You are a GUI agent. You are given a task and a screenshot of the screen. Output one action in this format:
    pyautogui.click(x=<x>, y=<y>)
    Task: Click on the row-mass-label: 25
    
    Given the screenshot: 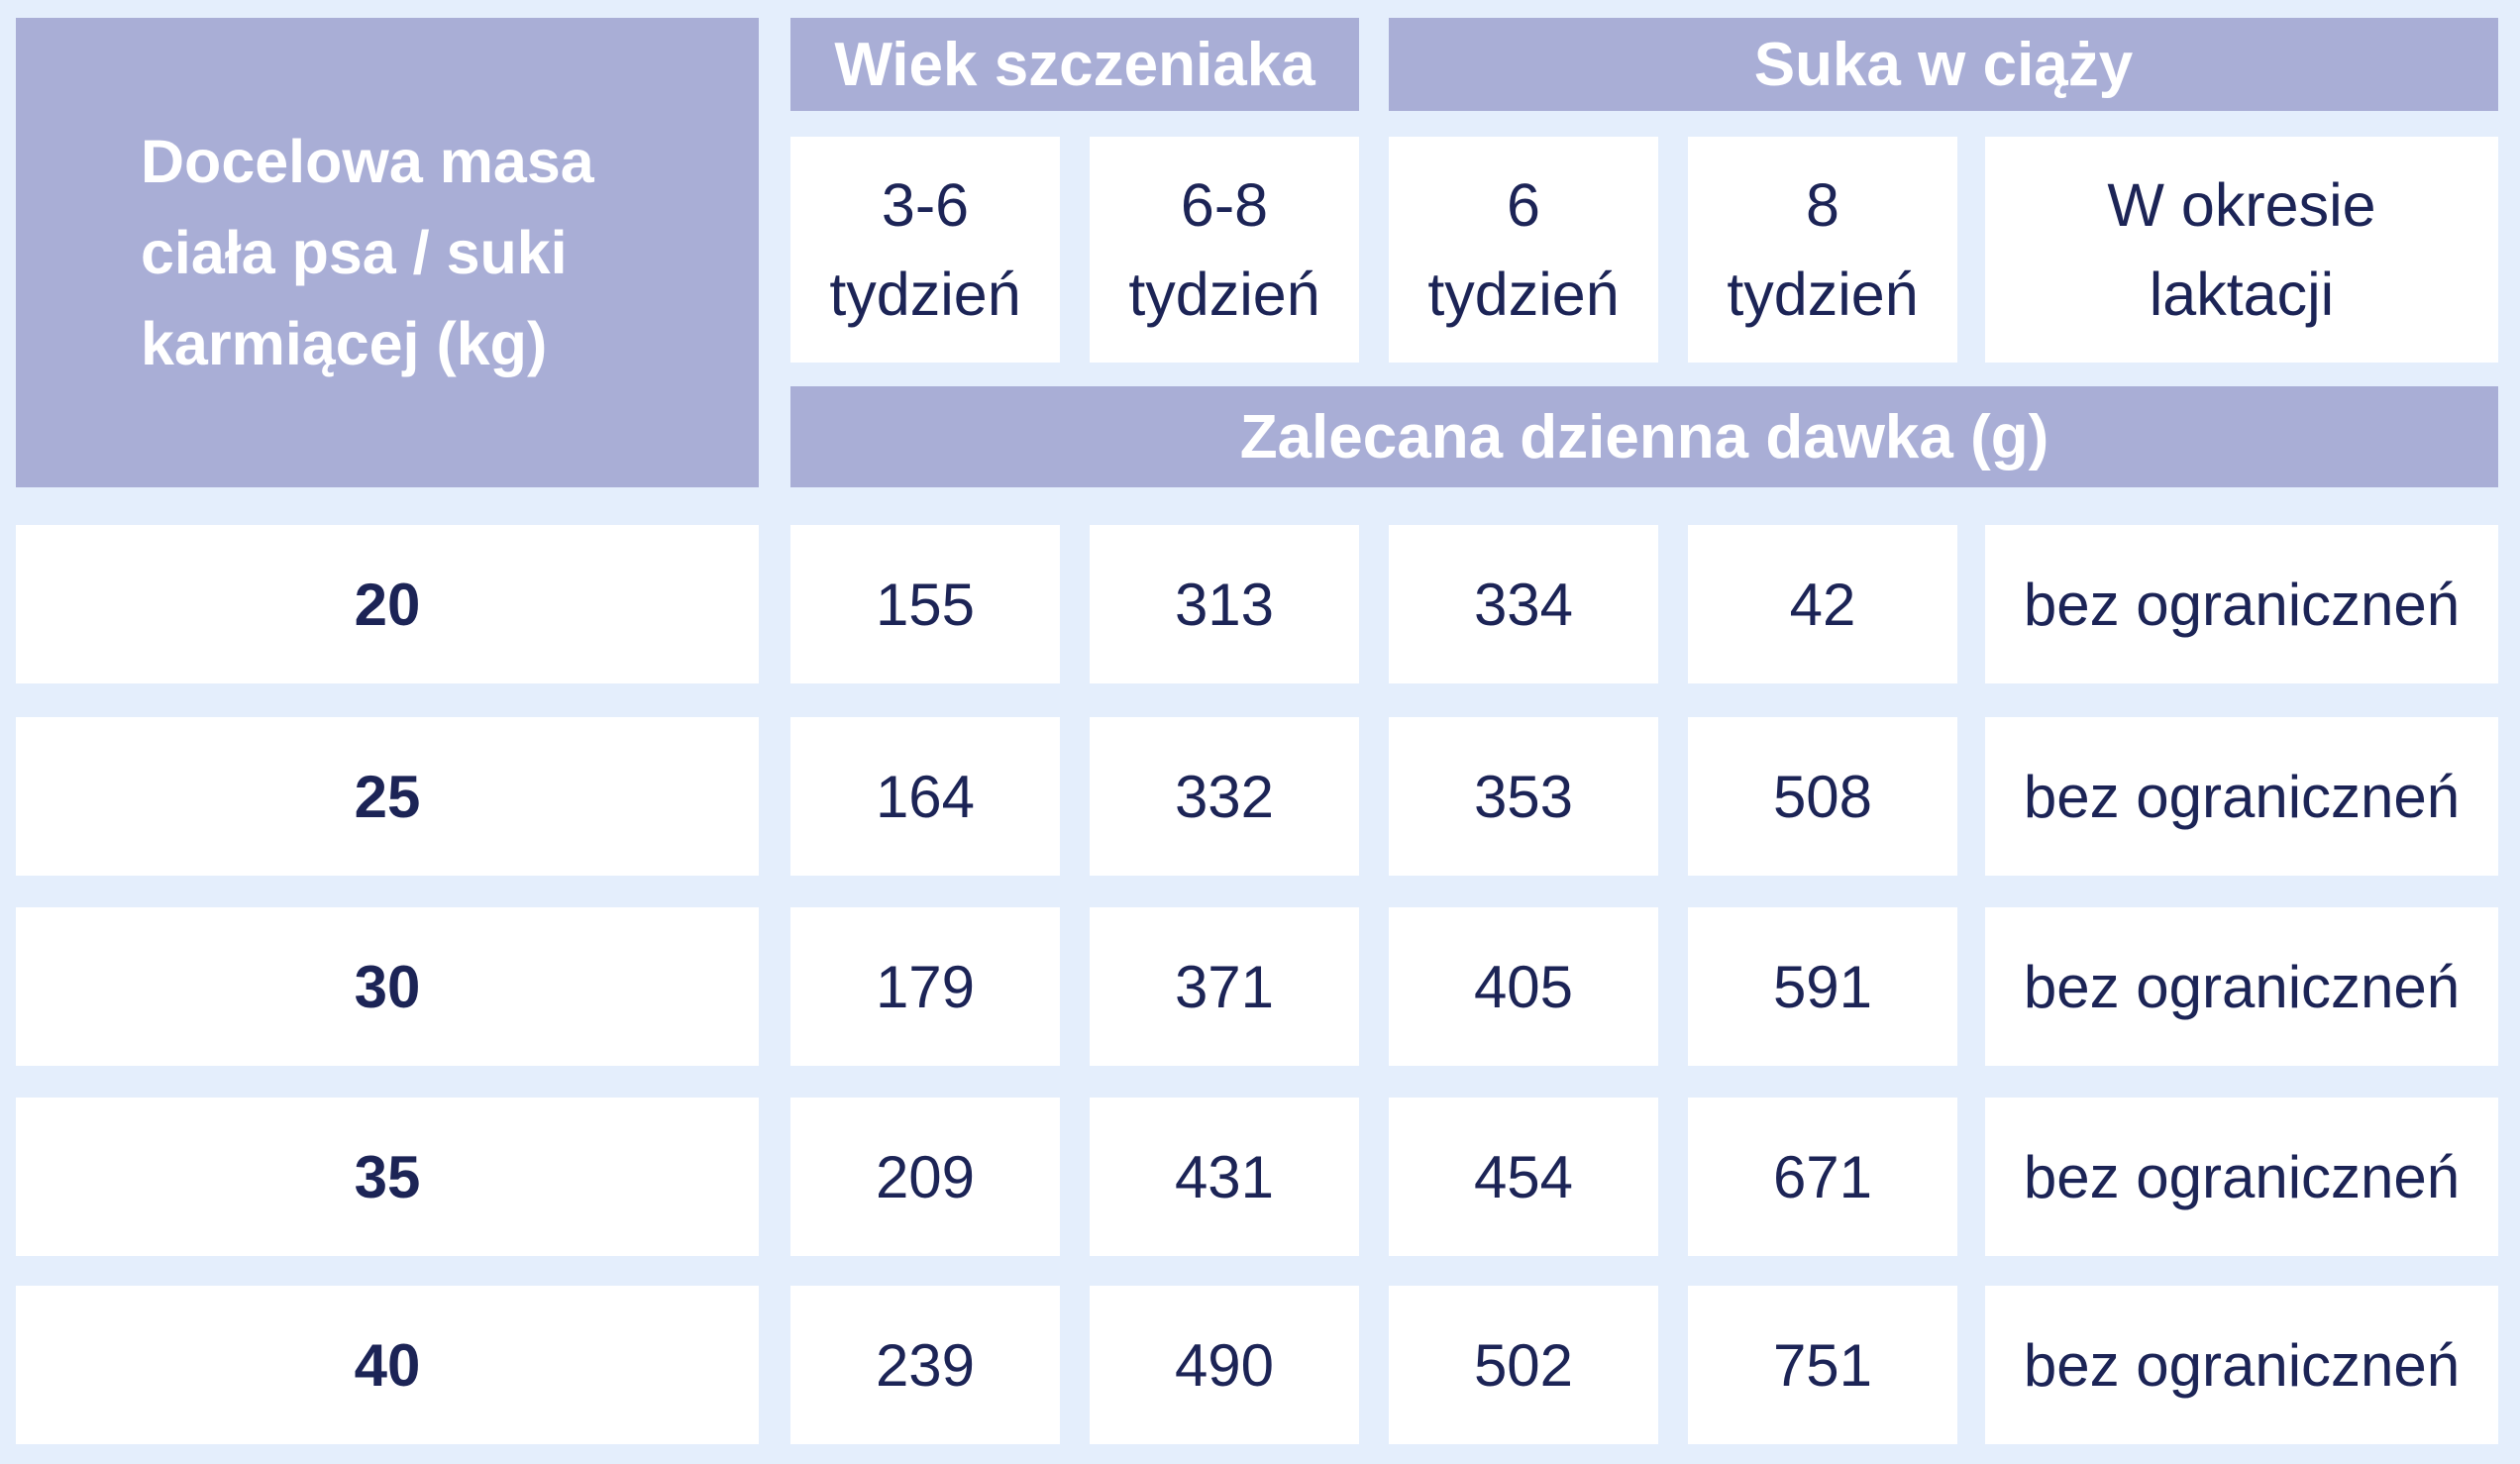 What is the action you would take?
    pyautogui.click(x=387, y=796)
    